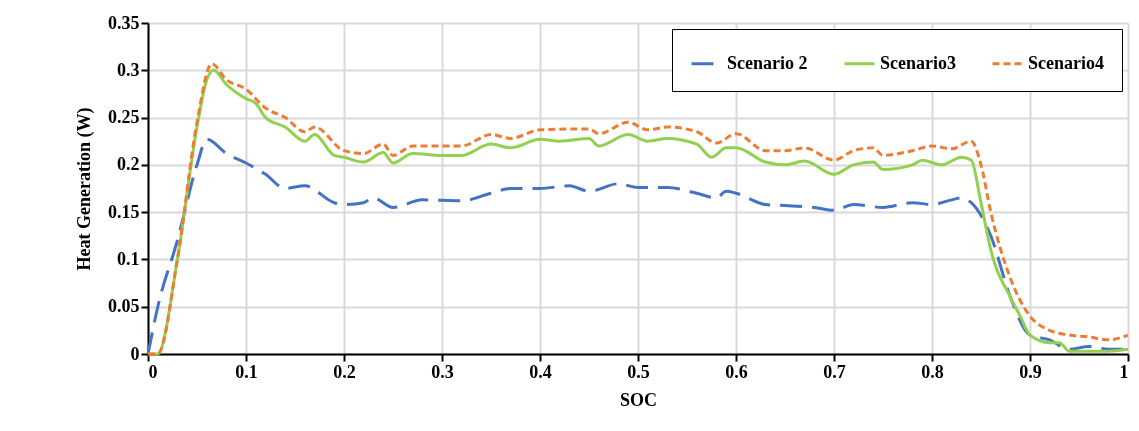  Describe the element at coordinates (834, 371) in the screenshot. I see `x-tick-label: 0.7` at that location.